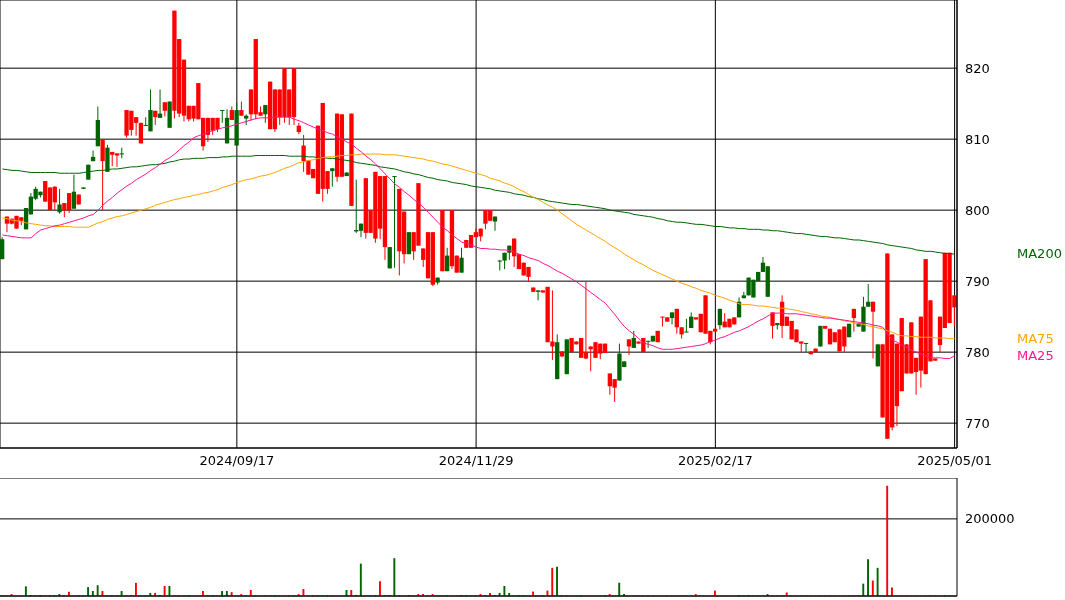 This screenshot has height=600, width=1065. I want to click on x-tick-label: 2024/09/17, so click(237, 461).